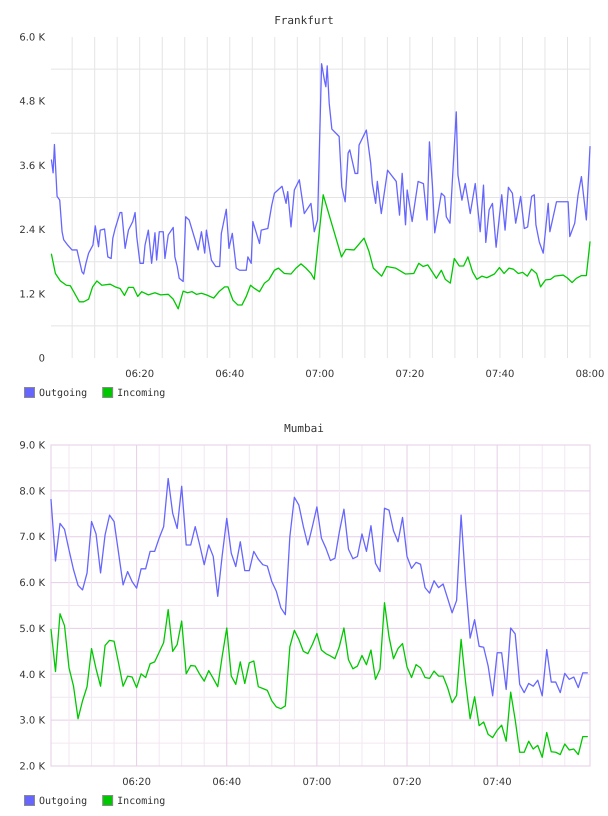  I want to click on chart-title: Frankfurt, so click(304, 20).